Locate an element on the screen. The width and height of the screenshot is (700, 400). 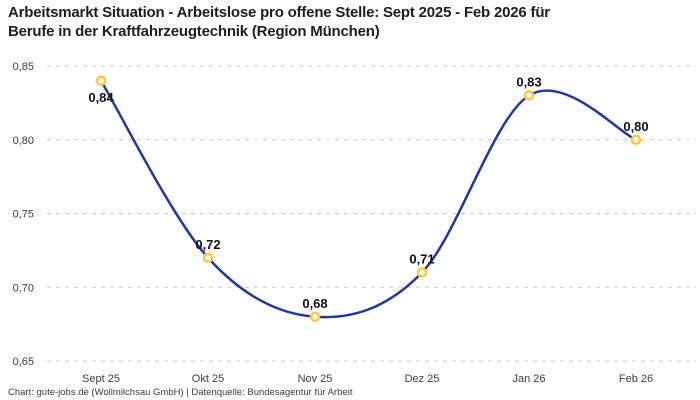
y-axis-tick-label: 0,80 is located at coordinates (23, 141).